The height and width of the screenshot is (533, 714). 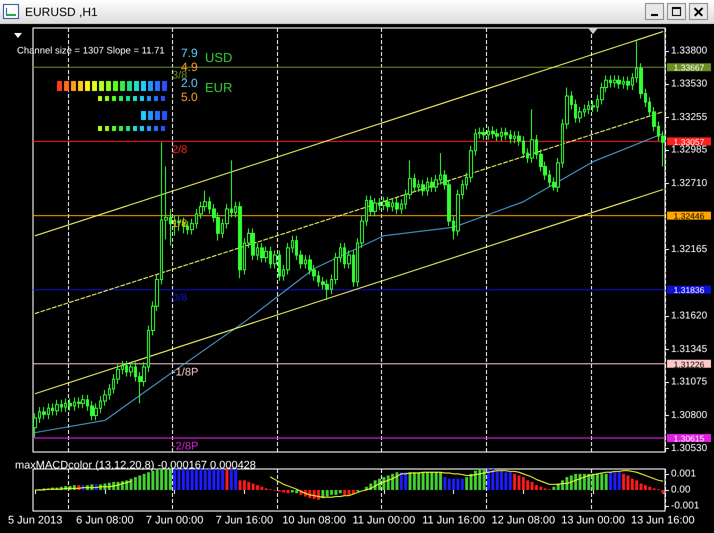 What do you see at coordinates (689, 184) in the screenshot?
I see `y-tick-label: 1.32710` at bounding box center [689, 184].